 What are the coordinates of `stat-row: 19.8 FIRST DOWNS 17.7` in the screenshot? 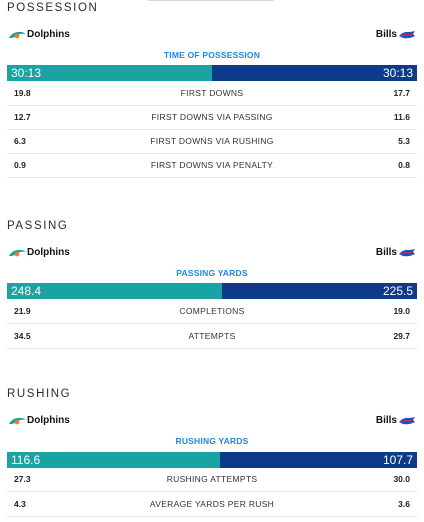 It's located at (212, 94).